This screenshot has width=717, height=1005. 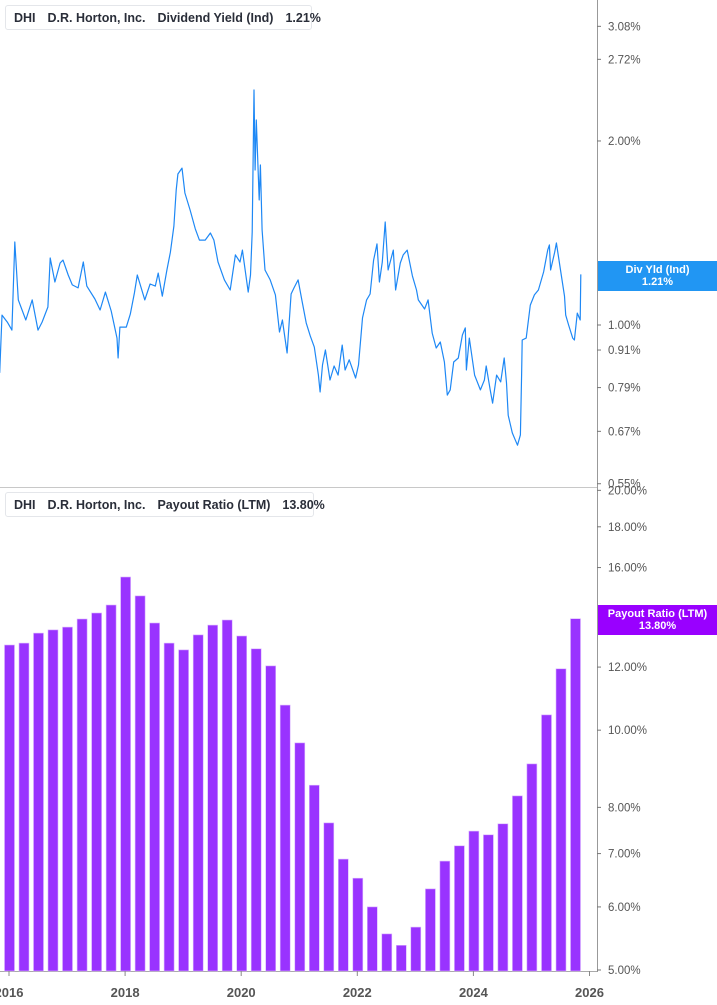 I want to click on payout-ratio-last-value-tag: Payout Ratio (LTM) 13.80%, so click(x=657, y=620).